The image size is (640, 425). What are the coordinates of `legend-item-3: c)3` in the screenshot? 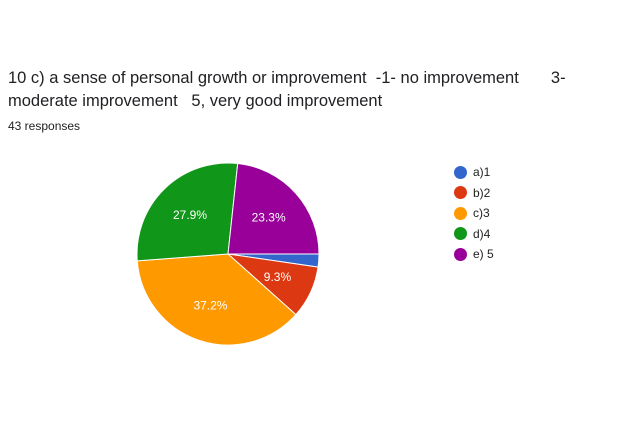 It's located at (474, 213).